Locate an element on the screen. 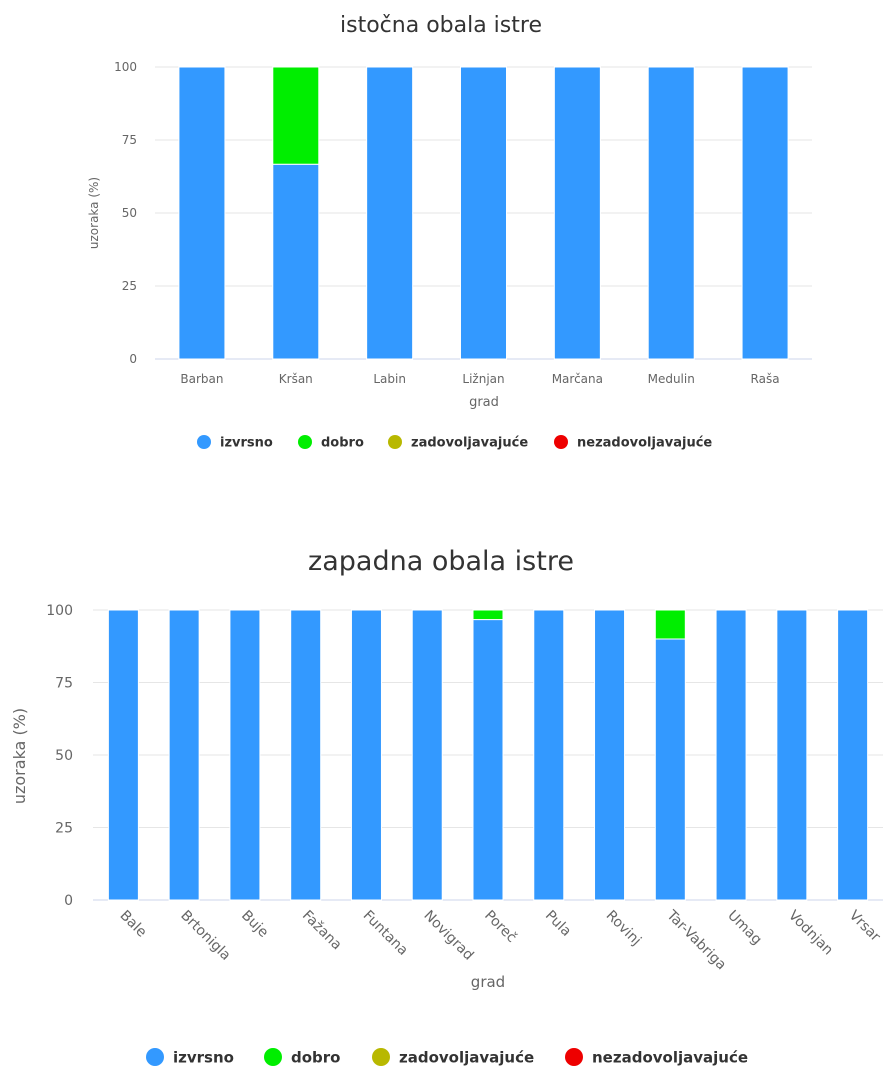 This screenshot has height=1071, width=883. x-tick-label: Funtana is located at coordinates (385, 933).